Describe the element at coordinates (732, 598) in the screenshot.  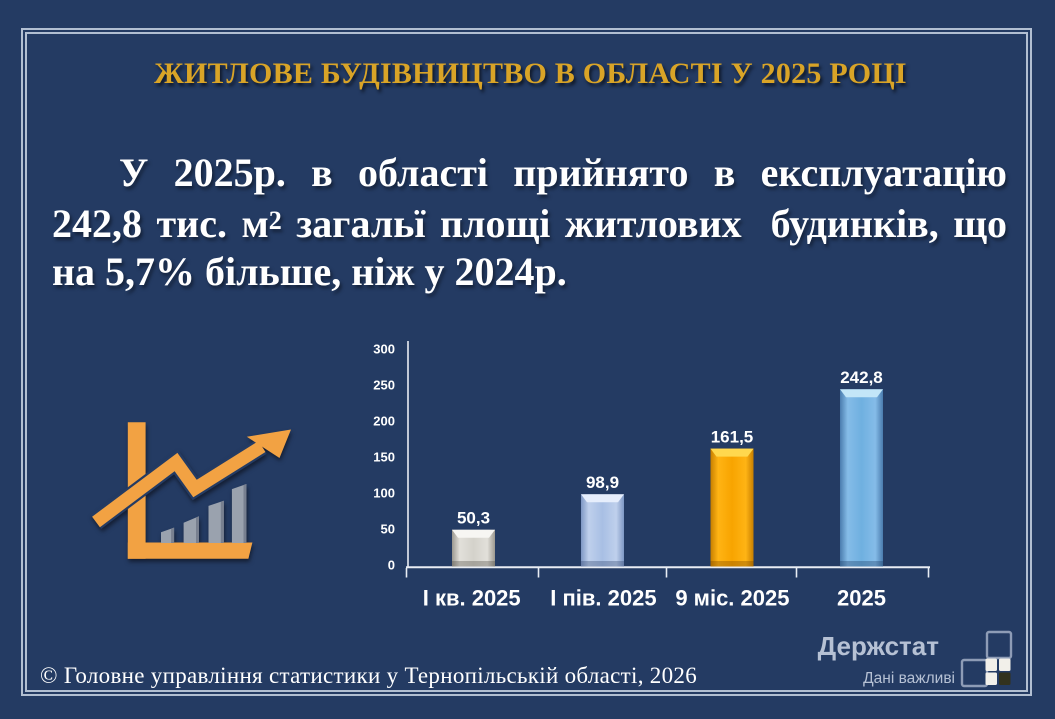
I see `svg-text: 9 міс. 2025` at that location.